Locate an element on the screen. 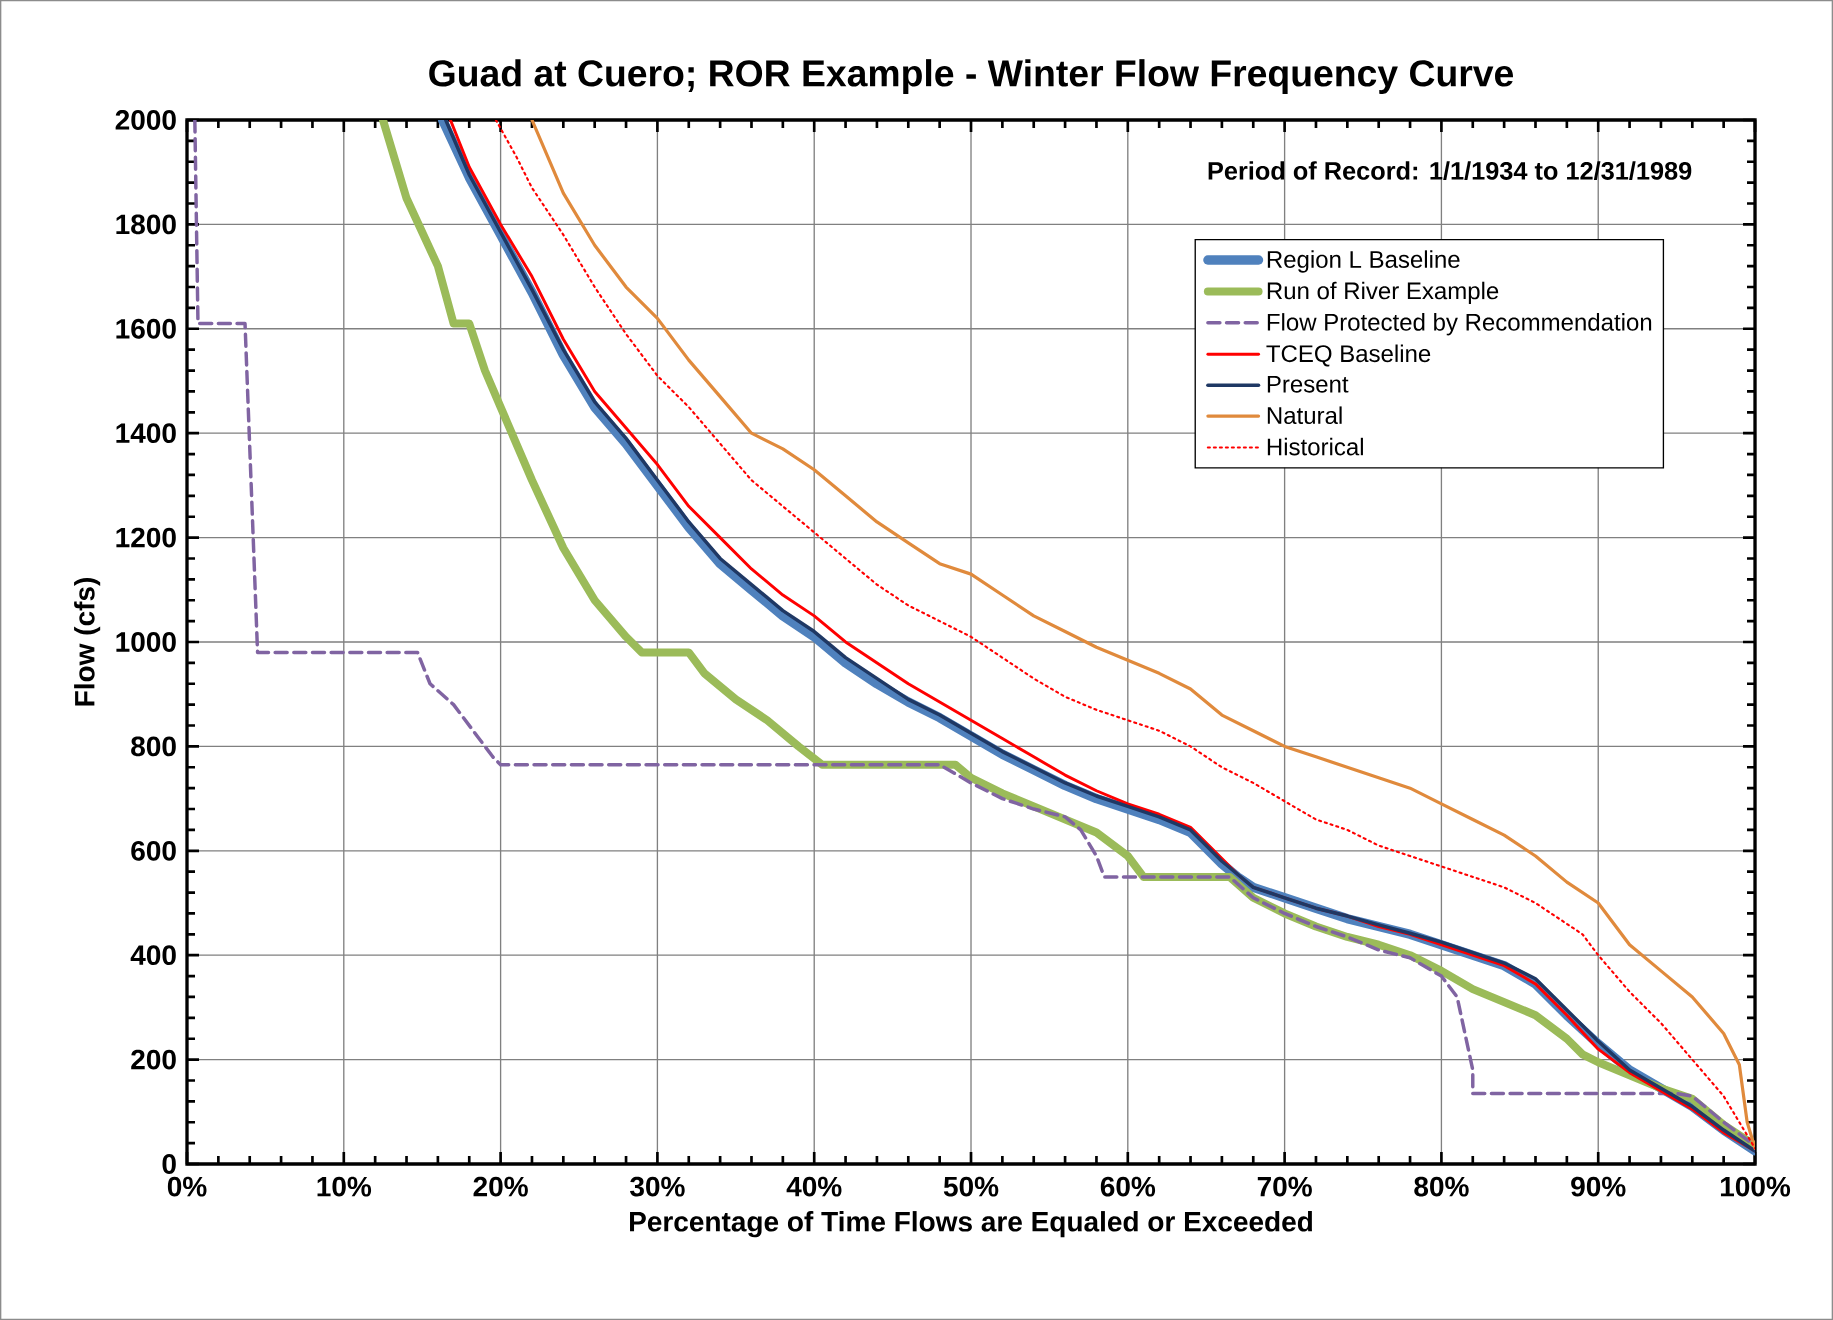 This screenshot has width=1833, height=1320. y-tick-label: 400 is located at coordinates (153, 955).